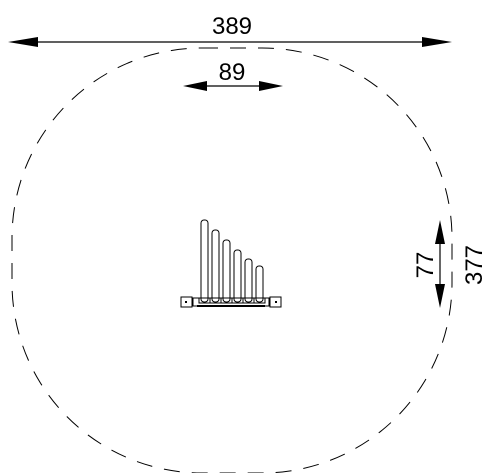 Image resolution: width=486 pixels, height=473 pixels. Describe the element at coordinates (440, 232) in the screenshot. I see `arrowhead-up-icon` at that location.